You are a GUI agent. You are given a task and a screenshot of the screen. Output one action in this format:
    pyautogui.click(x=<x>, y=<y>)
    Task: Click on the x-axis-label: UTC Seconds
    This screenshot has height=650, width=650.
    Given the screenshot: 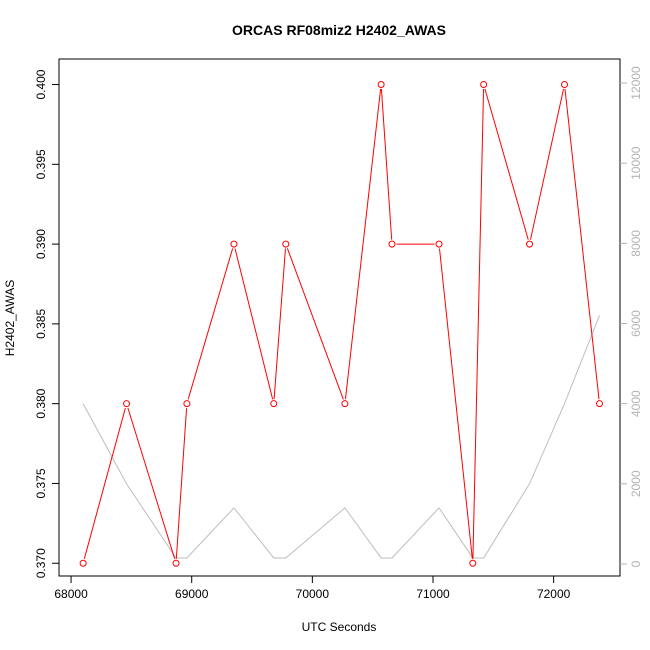 What is the action you would take?
    pyautogui.click(x=339, y=627)
    